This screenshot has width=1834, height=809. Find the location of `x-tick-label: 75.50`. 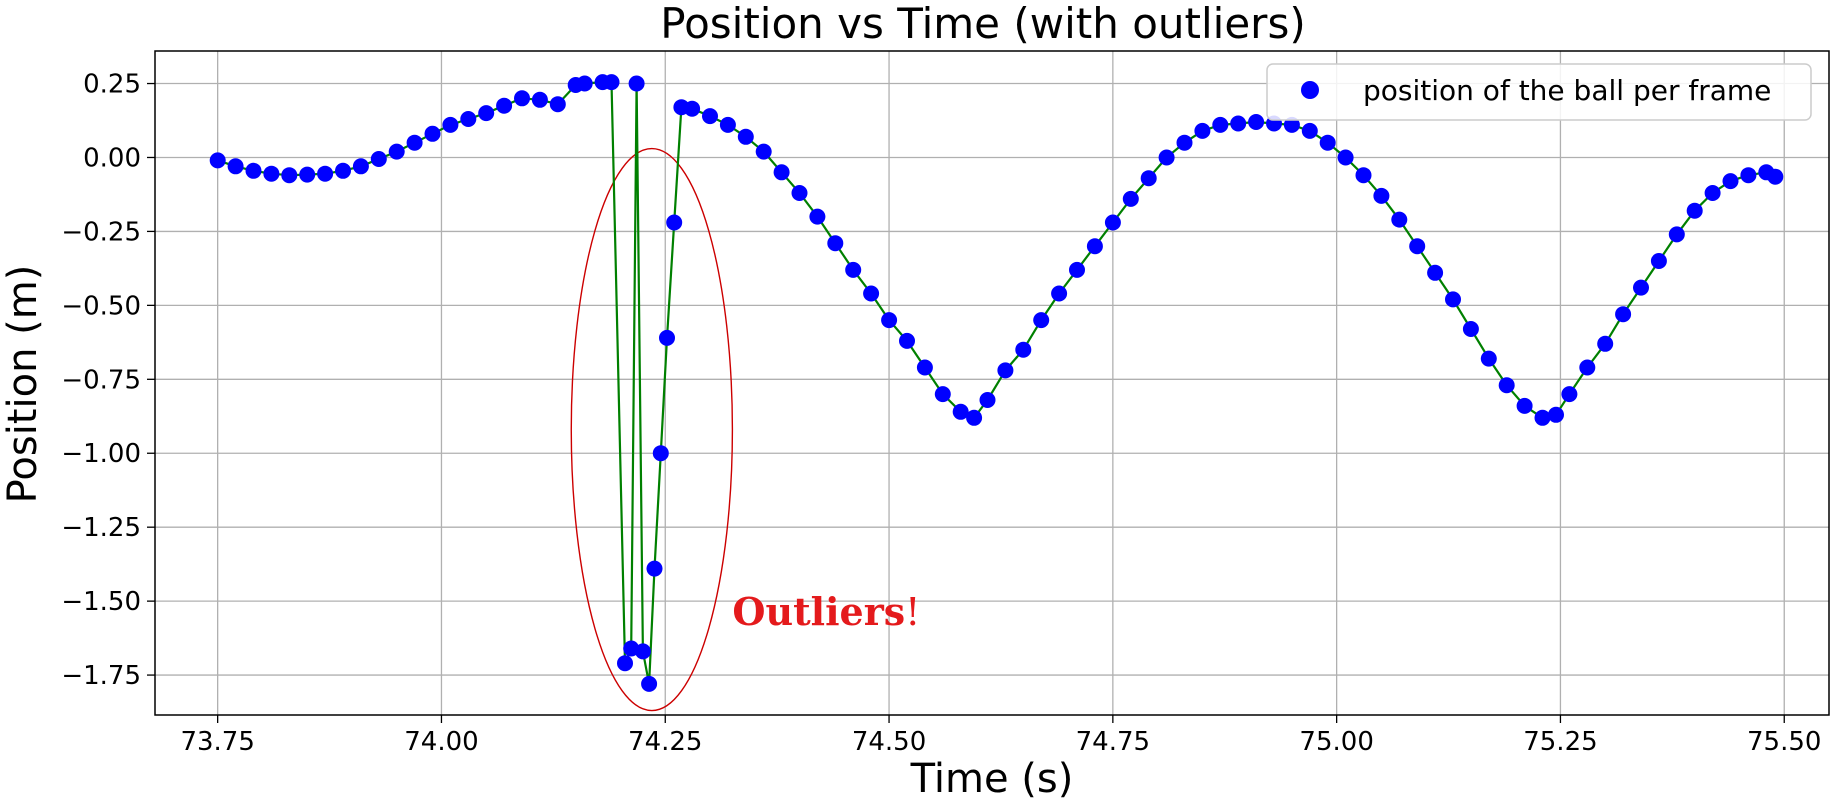

x-tick-label: 75.50 is located at coordinates (1784, 742).